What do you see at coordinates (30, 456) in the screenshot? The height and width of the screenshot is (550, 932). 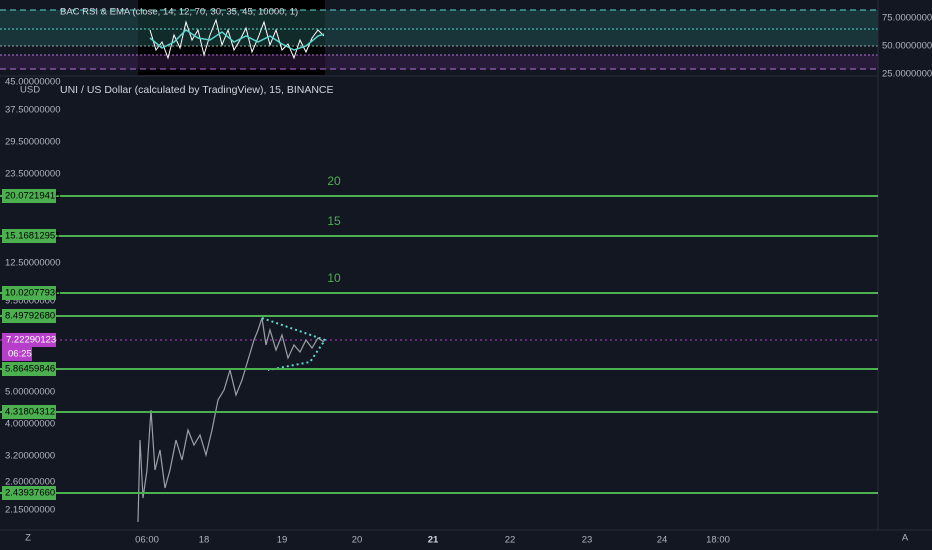 I see `price-axis-label: 3.20000000` at bounding box center [30, 456].